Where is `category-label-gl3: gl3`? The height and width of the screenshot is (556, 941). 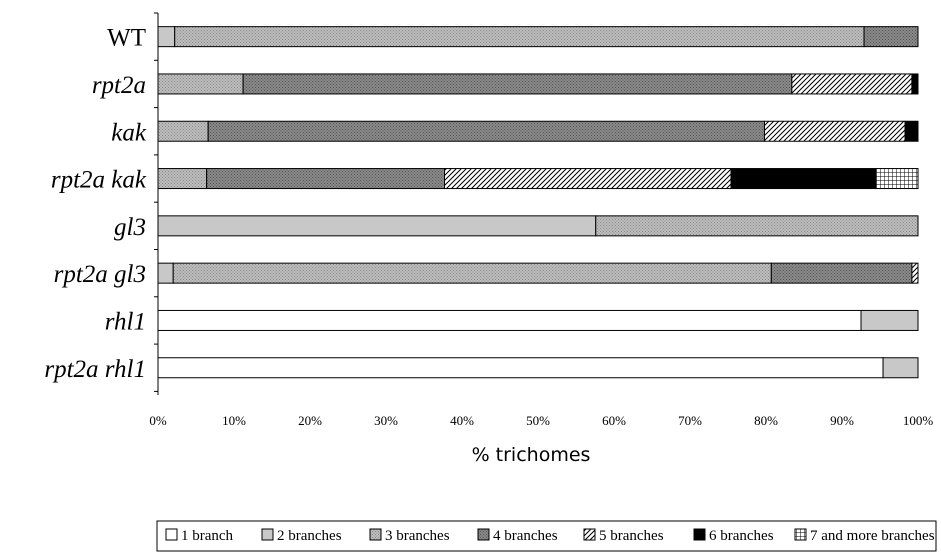
category-label-gl3: gl3 is located at coordinates (130, 227).